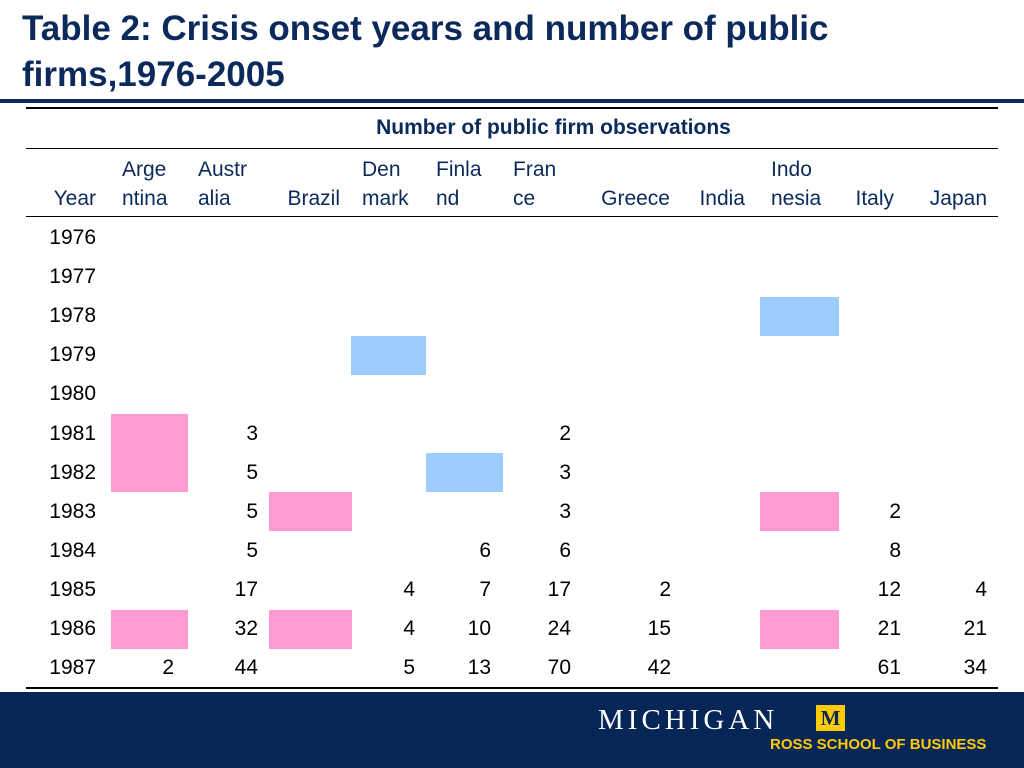 The height and width of the screenshot is (768, 1024). Describe the element at coordinates (791, 169) in the screenshot. I see `column-header-line1: Indo` at that location.